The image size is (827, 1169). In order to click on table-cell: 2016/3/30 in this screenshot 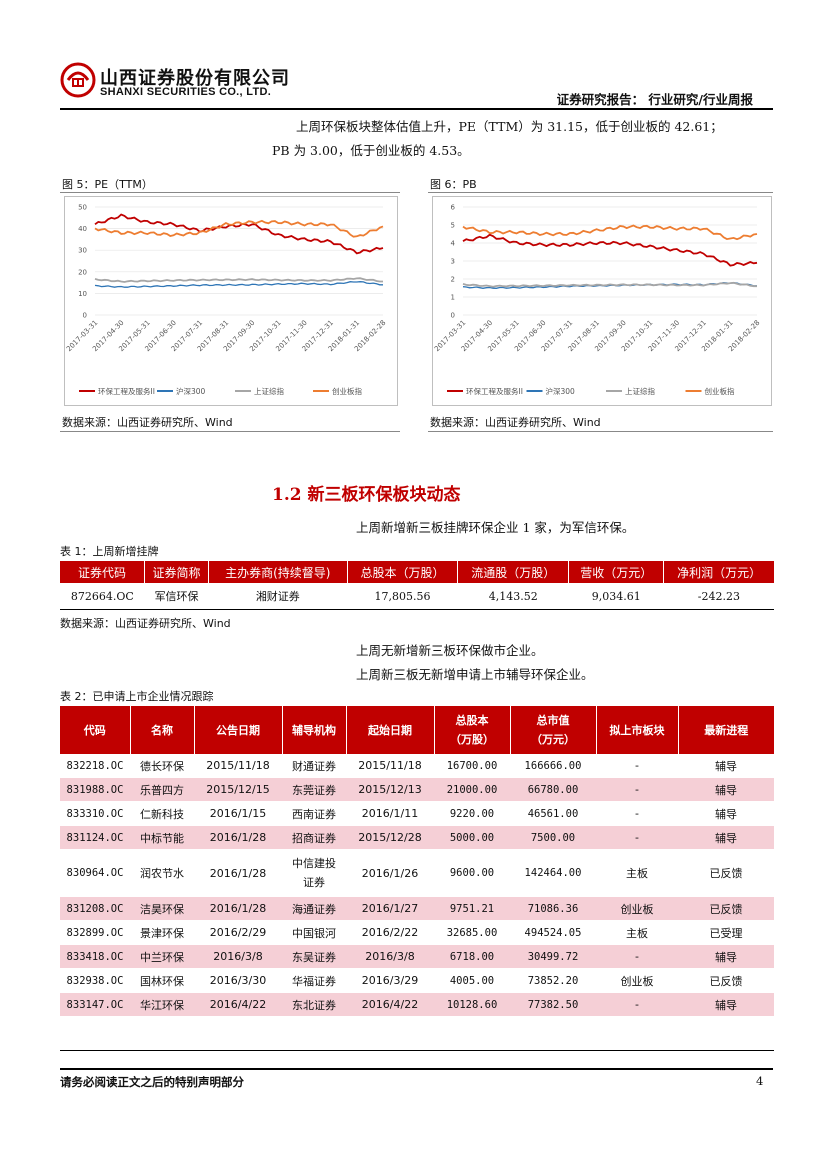, I will do `click(238, 980)`.